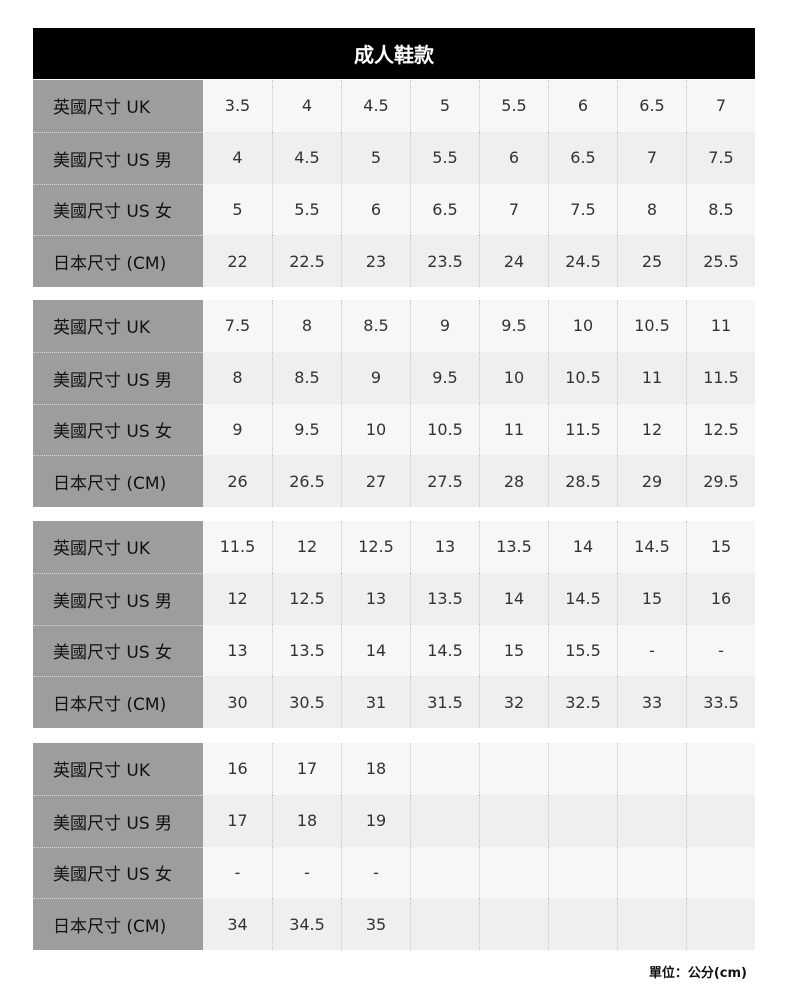 This screenshot has height=1000, width=787. Describe the element at coordinates (394, 53) in the screenshot. I see `table-title: 成人鞋款` at that location.